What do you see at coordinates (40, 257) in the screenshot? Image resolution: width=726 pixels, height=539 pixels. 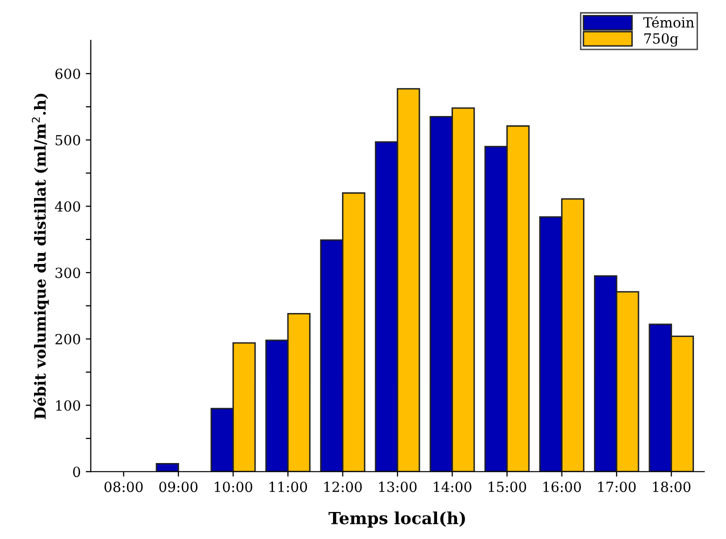 I see `y-axis-title: Débit volumique du distillat (ml/m$^{2}$.h)` at bounding box center [40, 257].